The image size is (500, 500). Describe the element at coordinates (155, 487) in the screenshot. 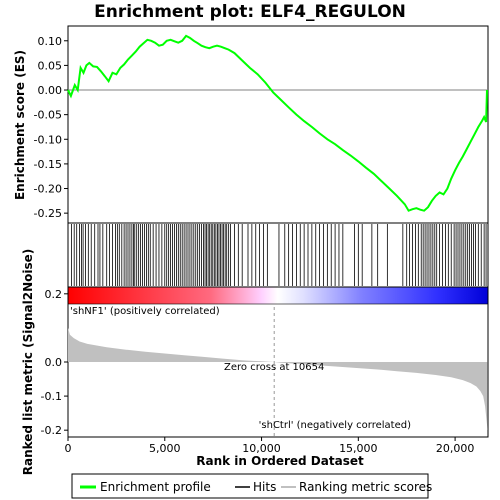

I see `legend-enrichment-profile-label: Enrichment profile` at that location.